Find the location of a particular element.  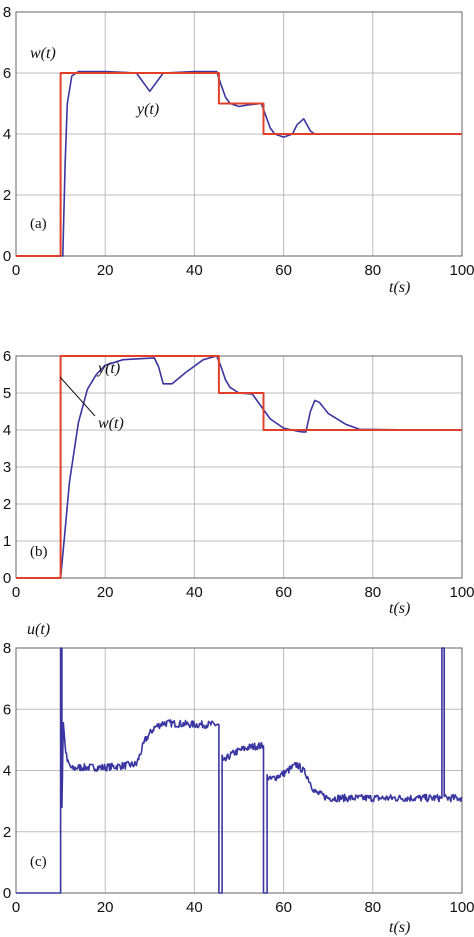

panel-a-y-ticks: 0 2 4 6 8 is located at coordinates (7, 134).